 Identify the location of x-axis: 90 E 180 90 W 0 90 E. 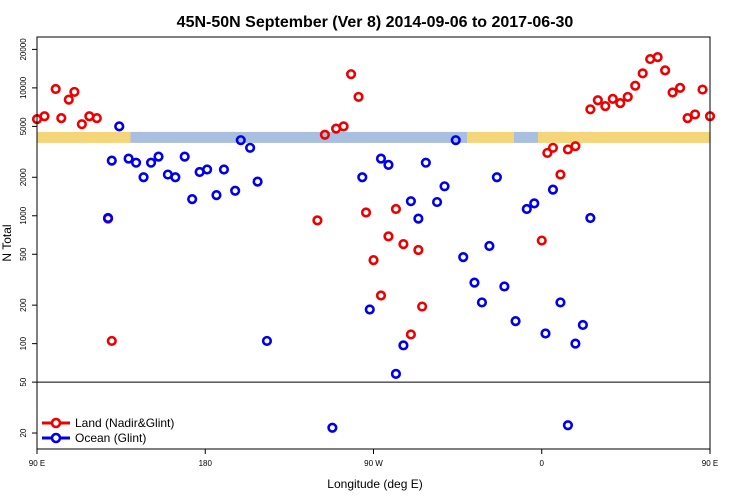
(373, 458).